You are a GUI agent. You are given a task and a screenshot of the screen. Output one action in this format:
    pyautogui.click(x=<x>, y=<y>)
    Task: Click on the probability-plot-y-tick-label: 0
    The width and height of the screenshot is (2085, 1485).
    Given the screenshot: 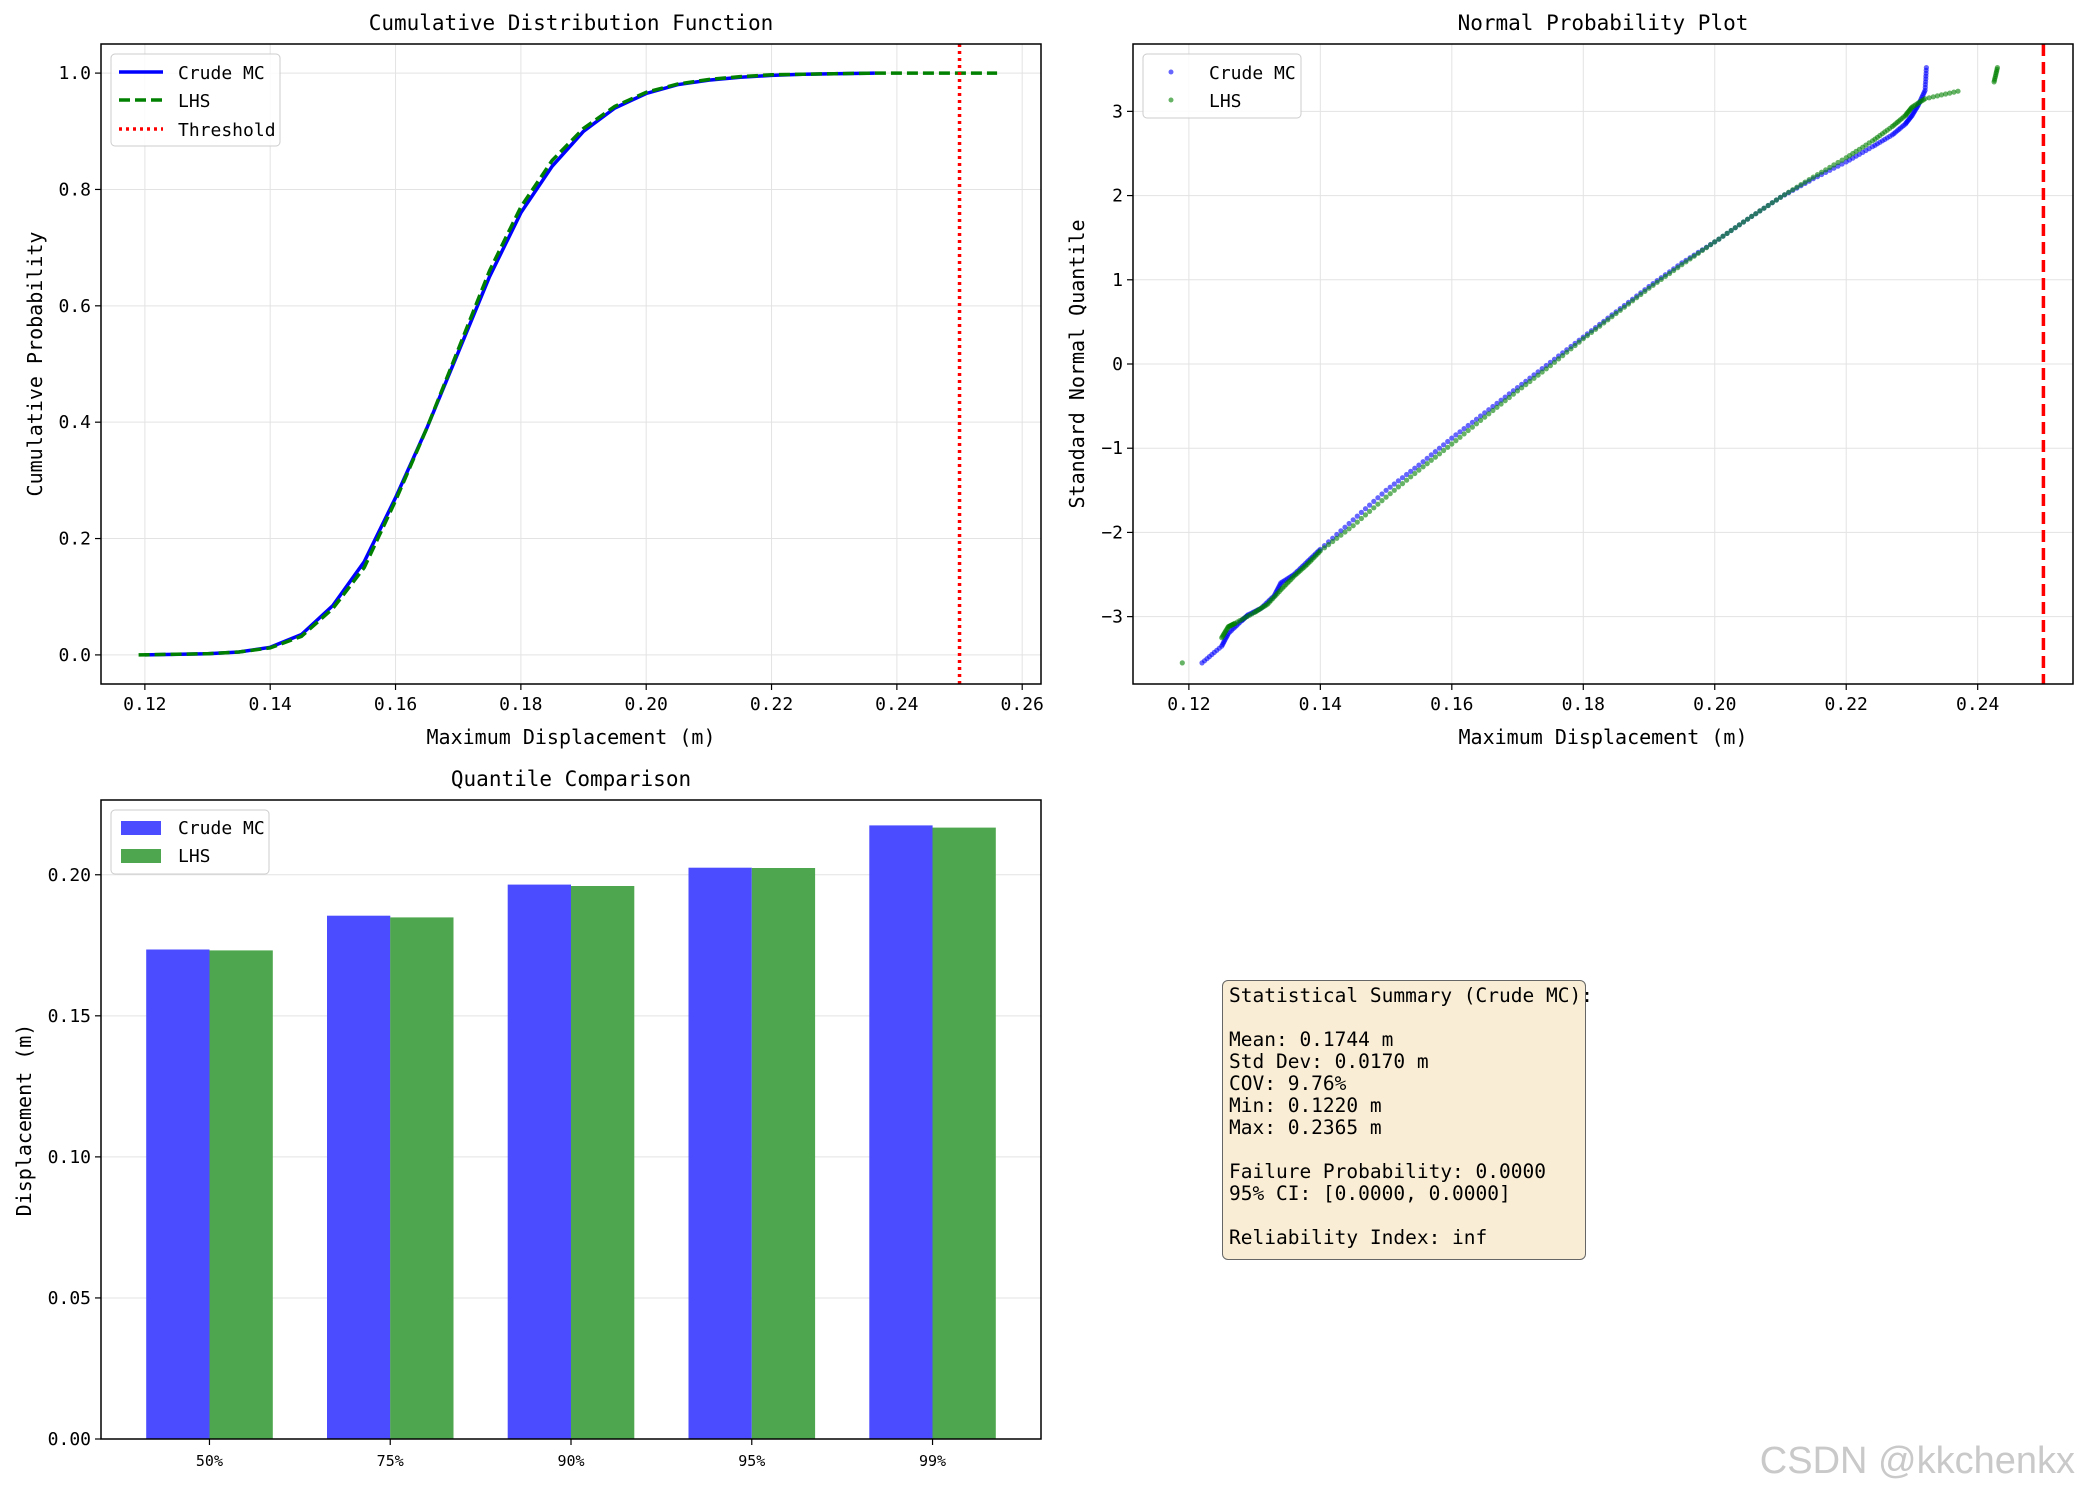 What is the action you would take?
    pyautogui.click(x=1117, y=364)
    